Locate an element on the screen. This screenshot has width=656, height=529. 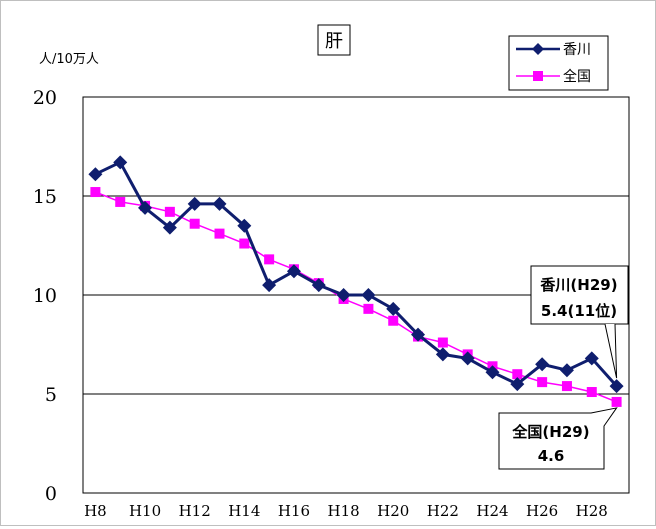
y-tick-label: 15 is located at coordinates (45, 197).